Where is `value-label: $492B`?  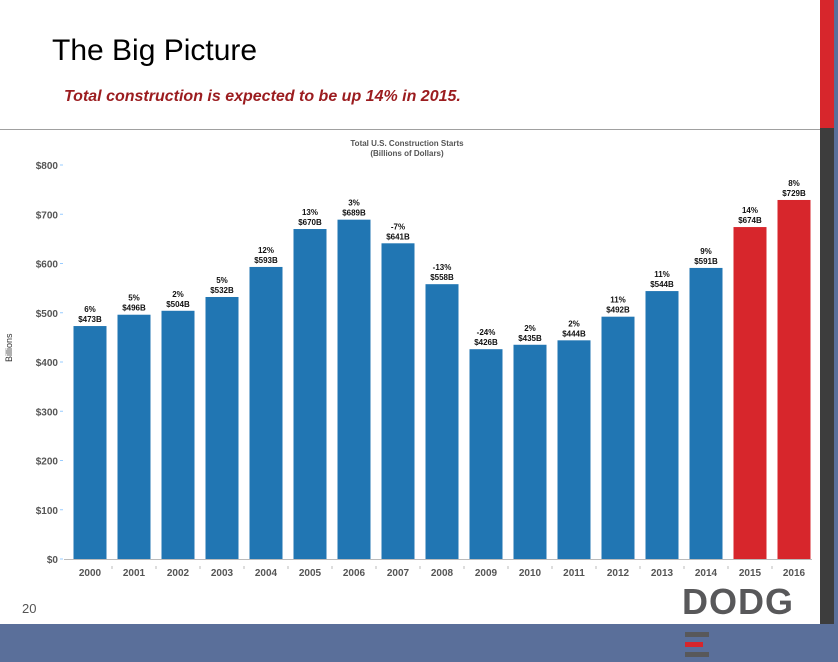 value-label: $492B is located at coordinates (618, 310).